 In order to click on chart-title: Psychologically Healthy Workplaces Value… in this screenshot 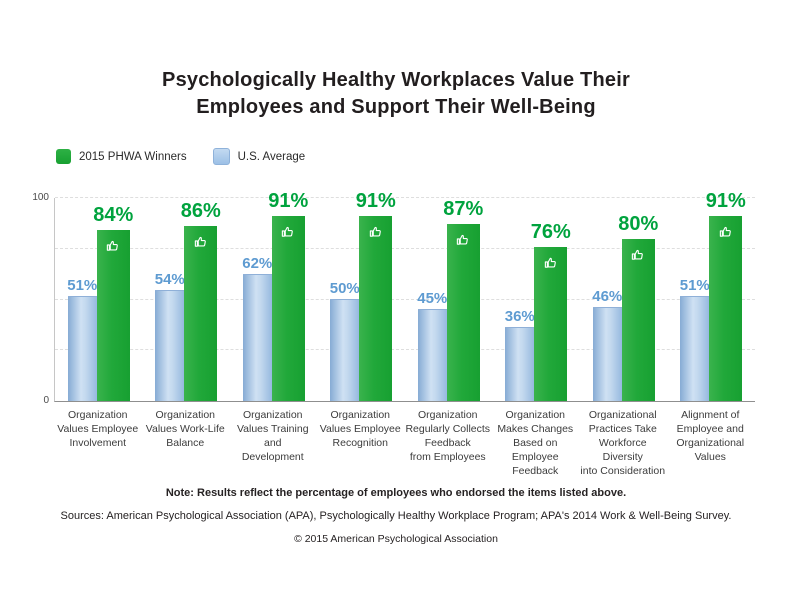, I will do `click(396, 93)`.